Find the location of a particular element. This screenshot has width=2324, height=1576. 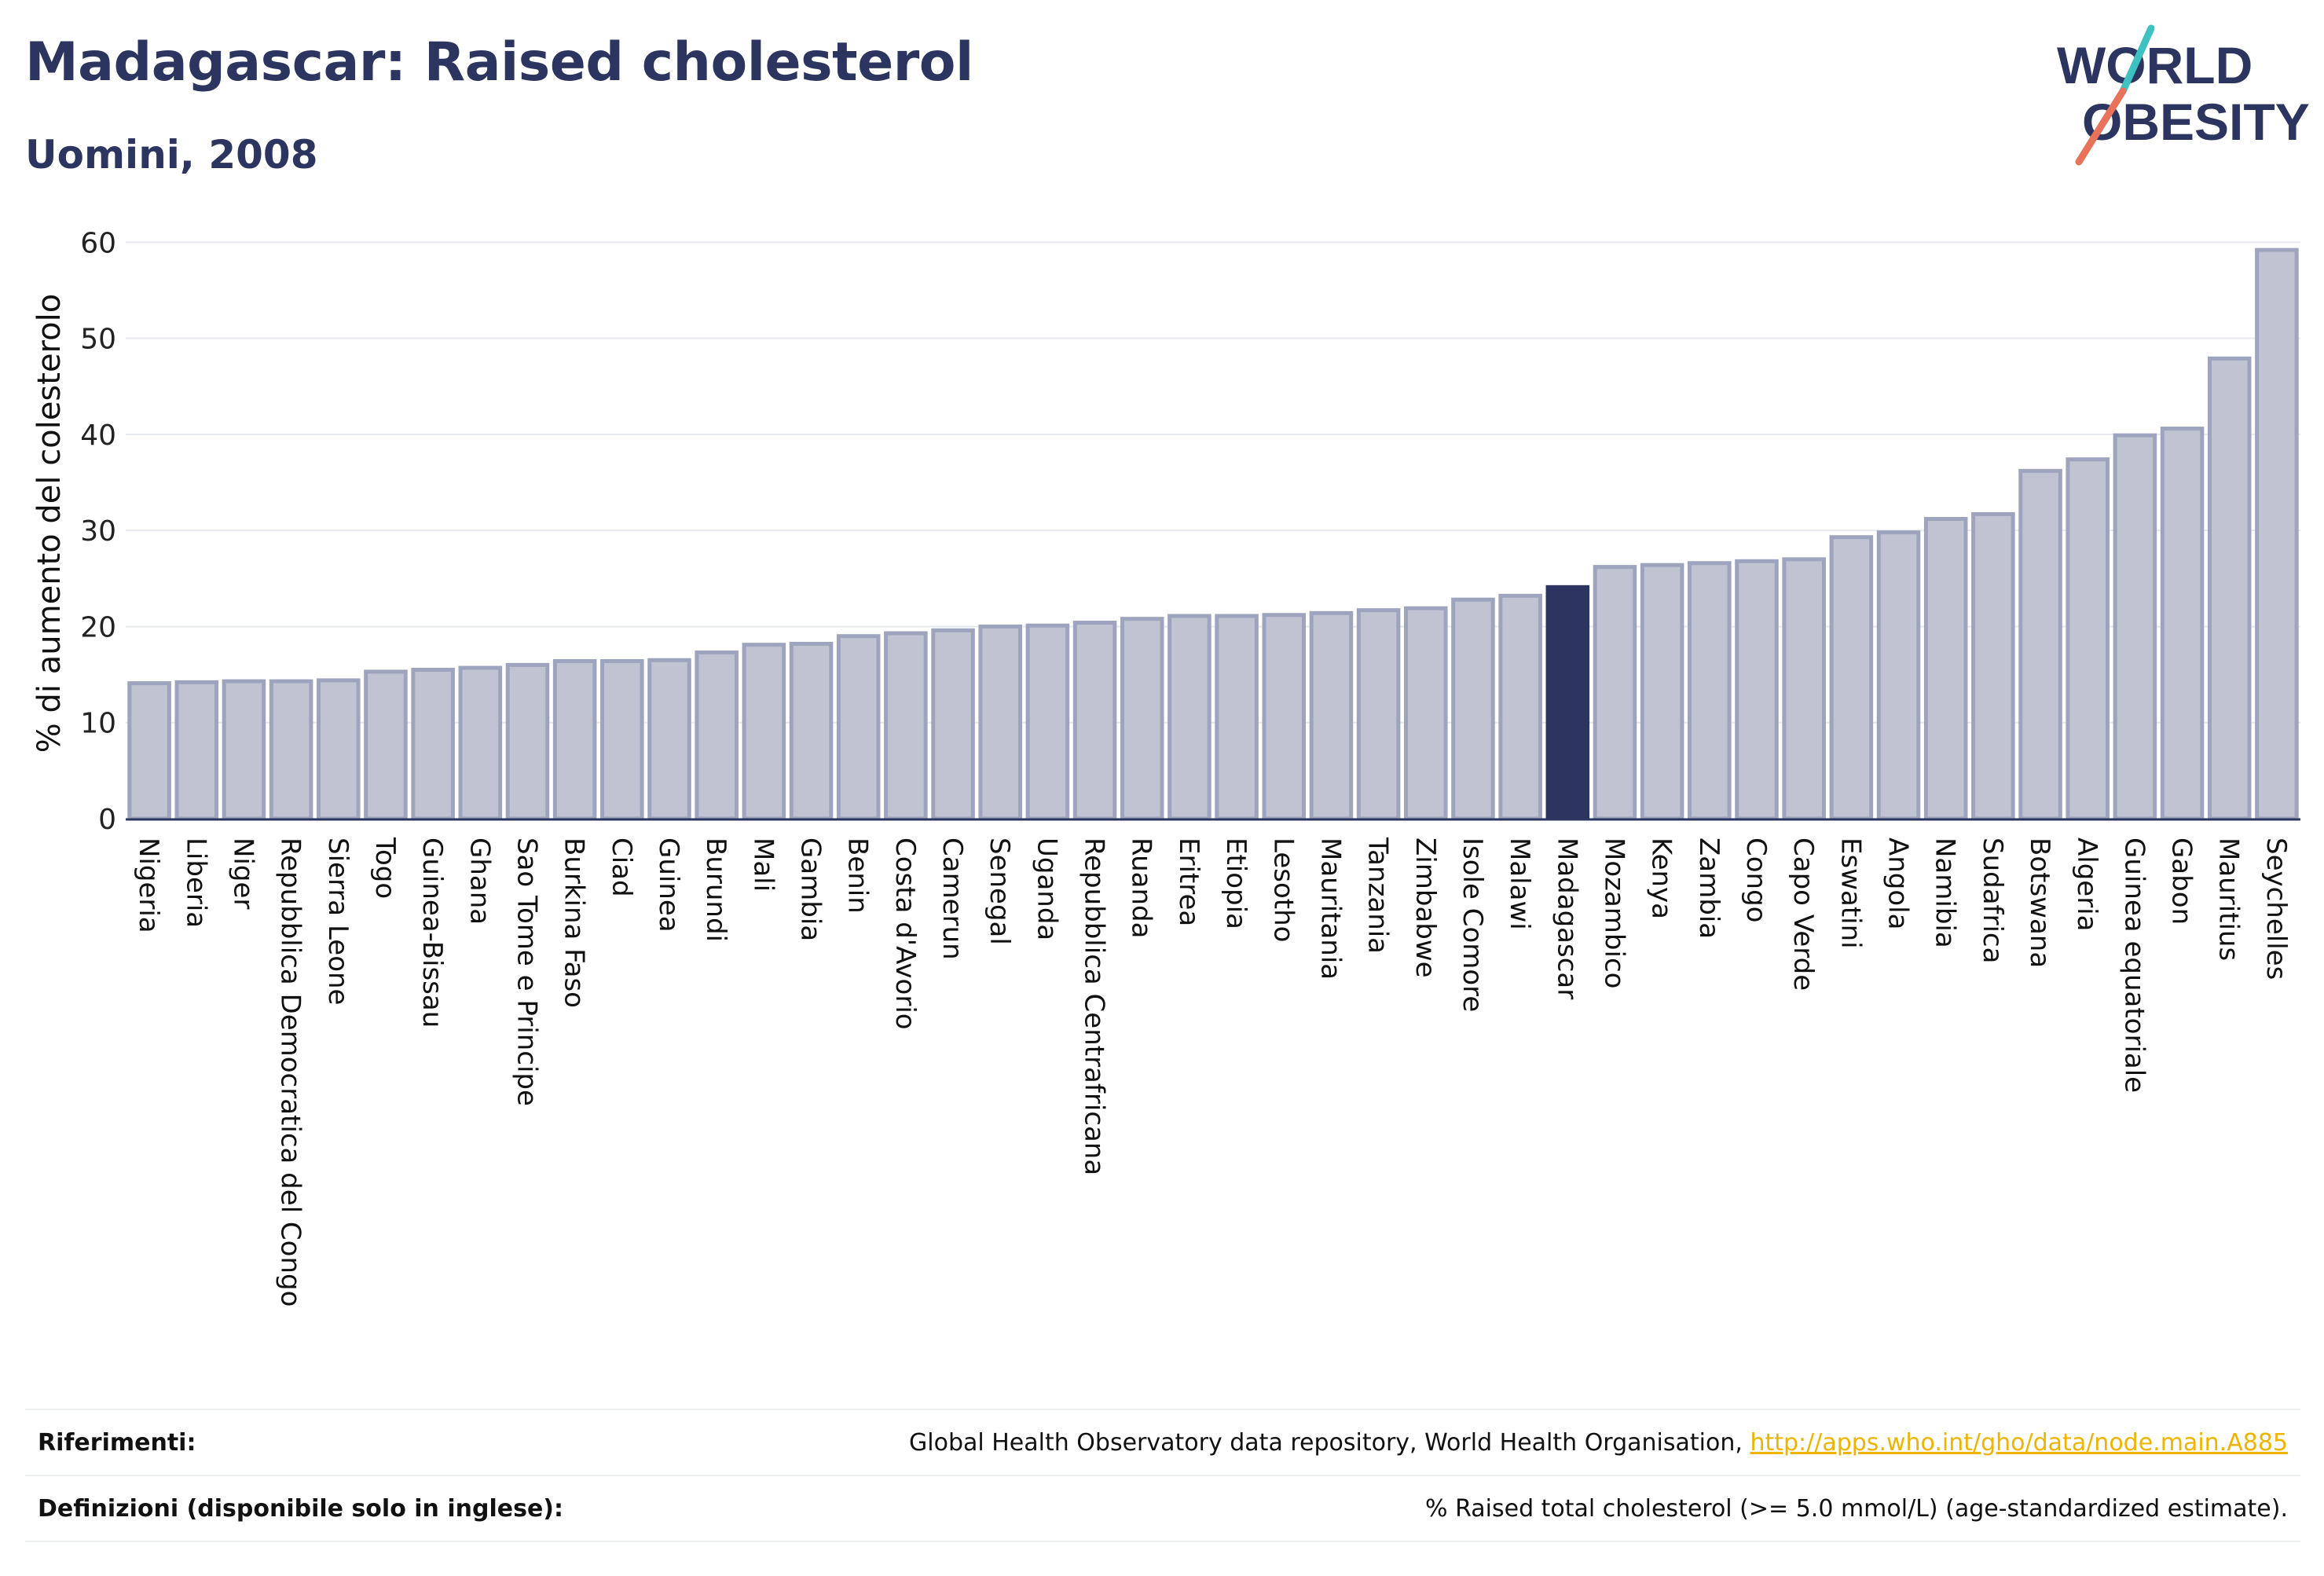

bar-mauritania is located at coordinates (1331, 715).